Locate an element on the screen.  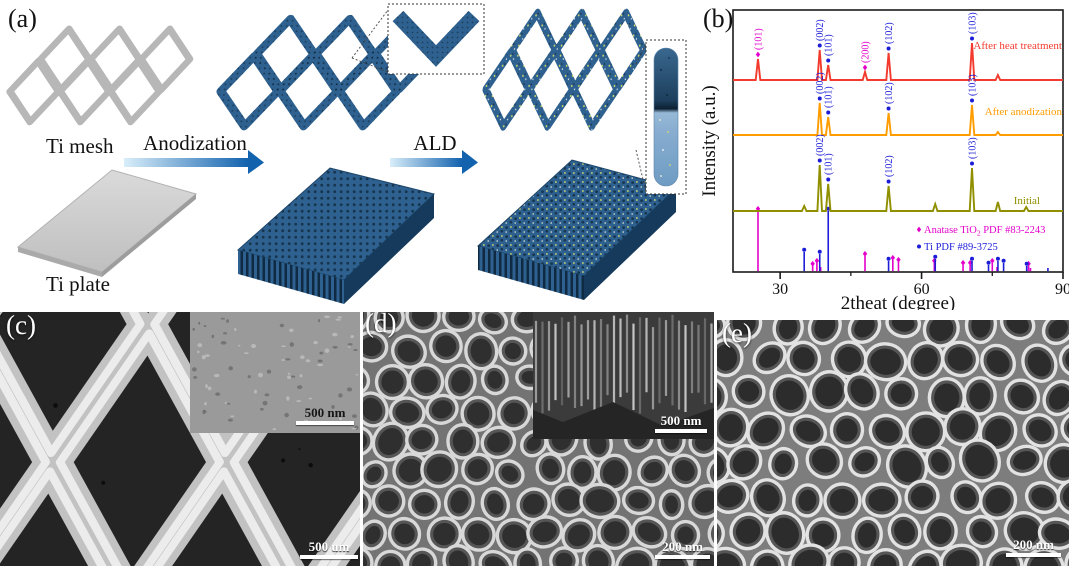
svg-text: Ti PDF #89-3725 is located at coordinates (961, 247).